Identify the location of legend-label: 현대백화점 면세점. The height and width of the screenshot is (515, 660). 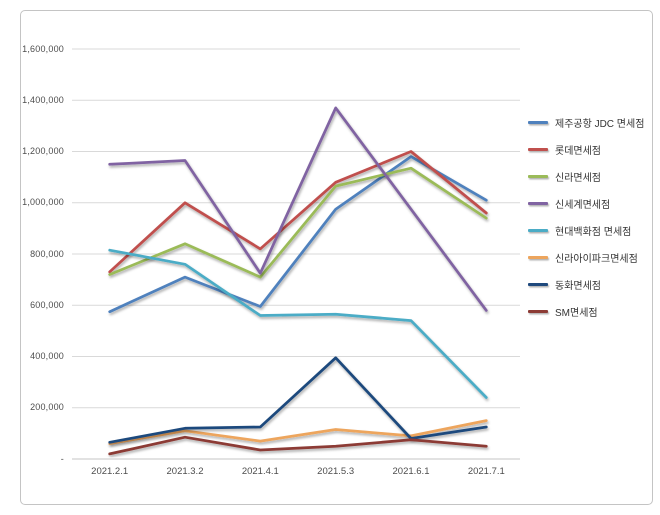
(593, 232).